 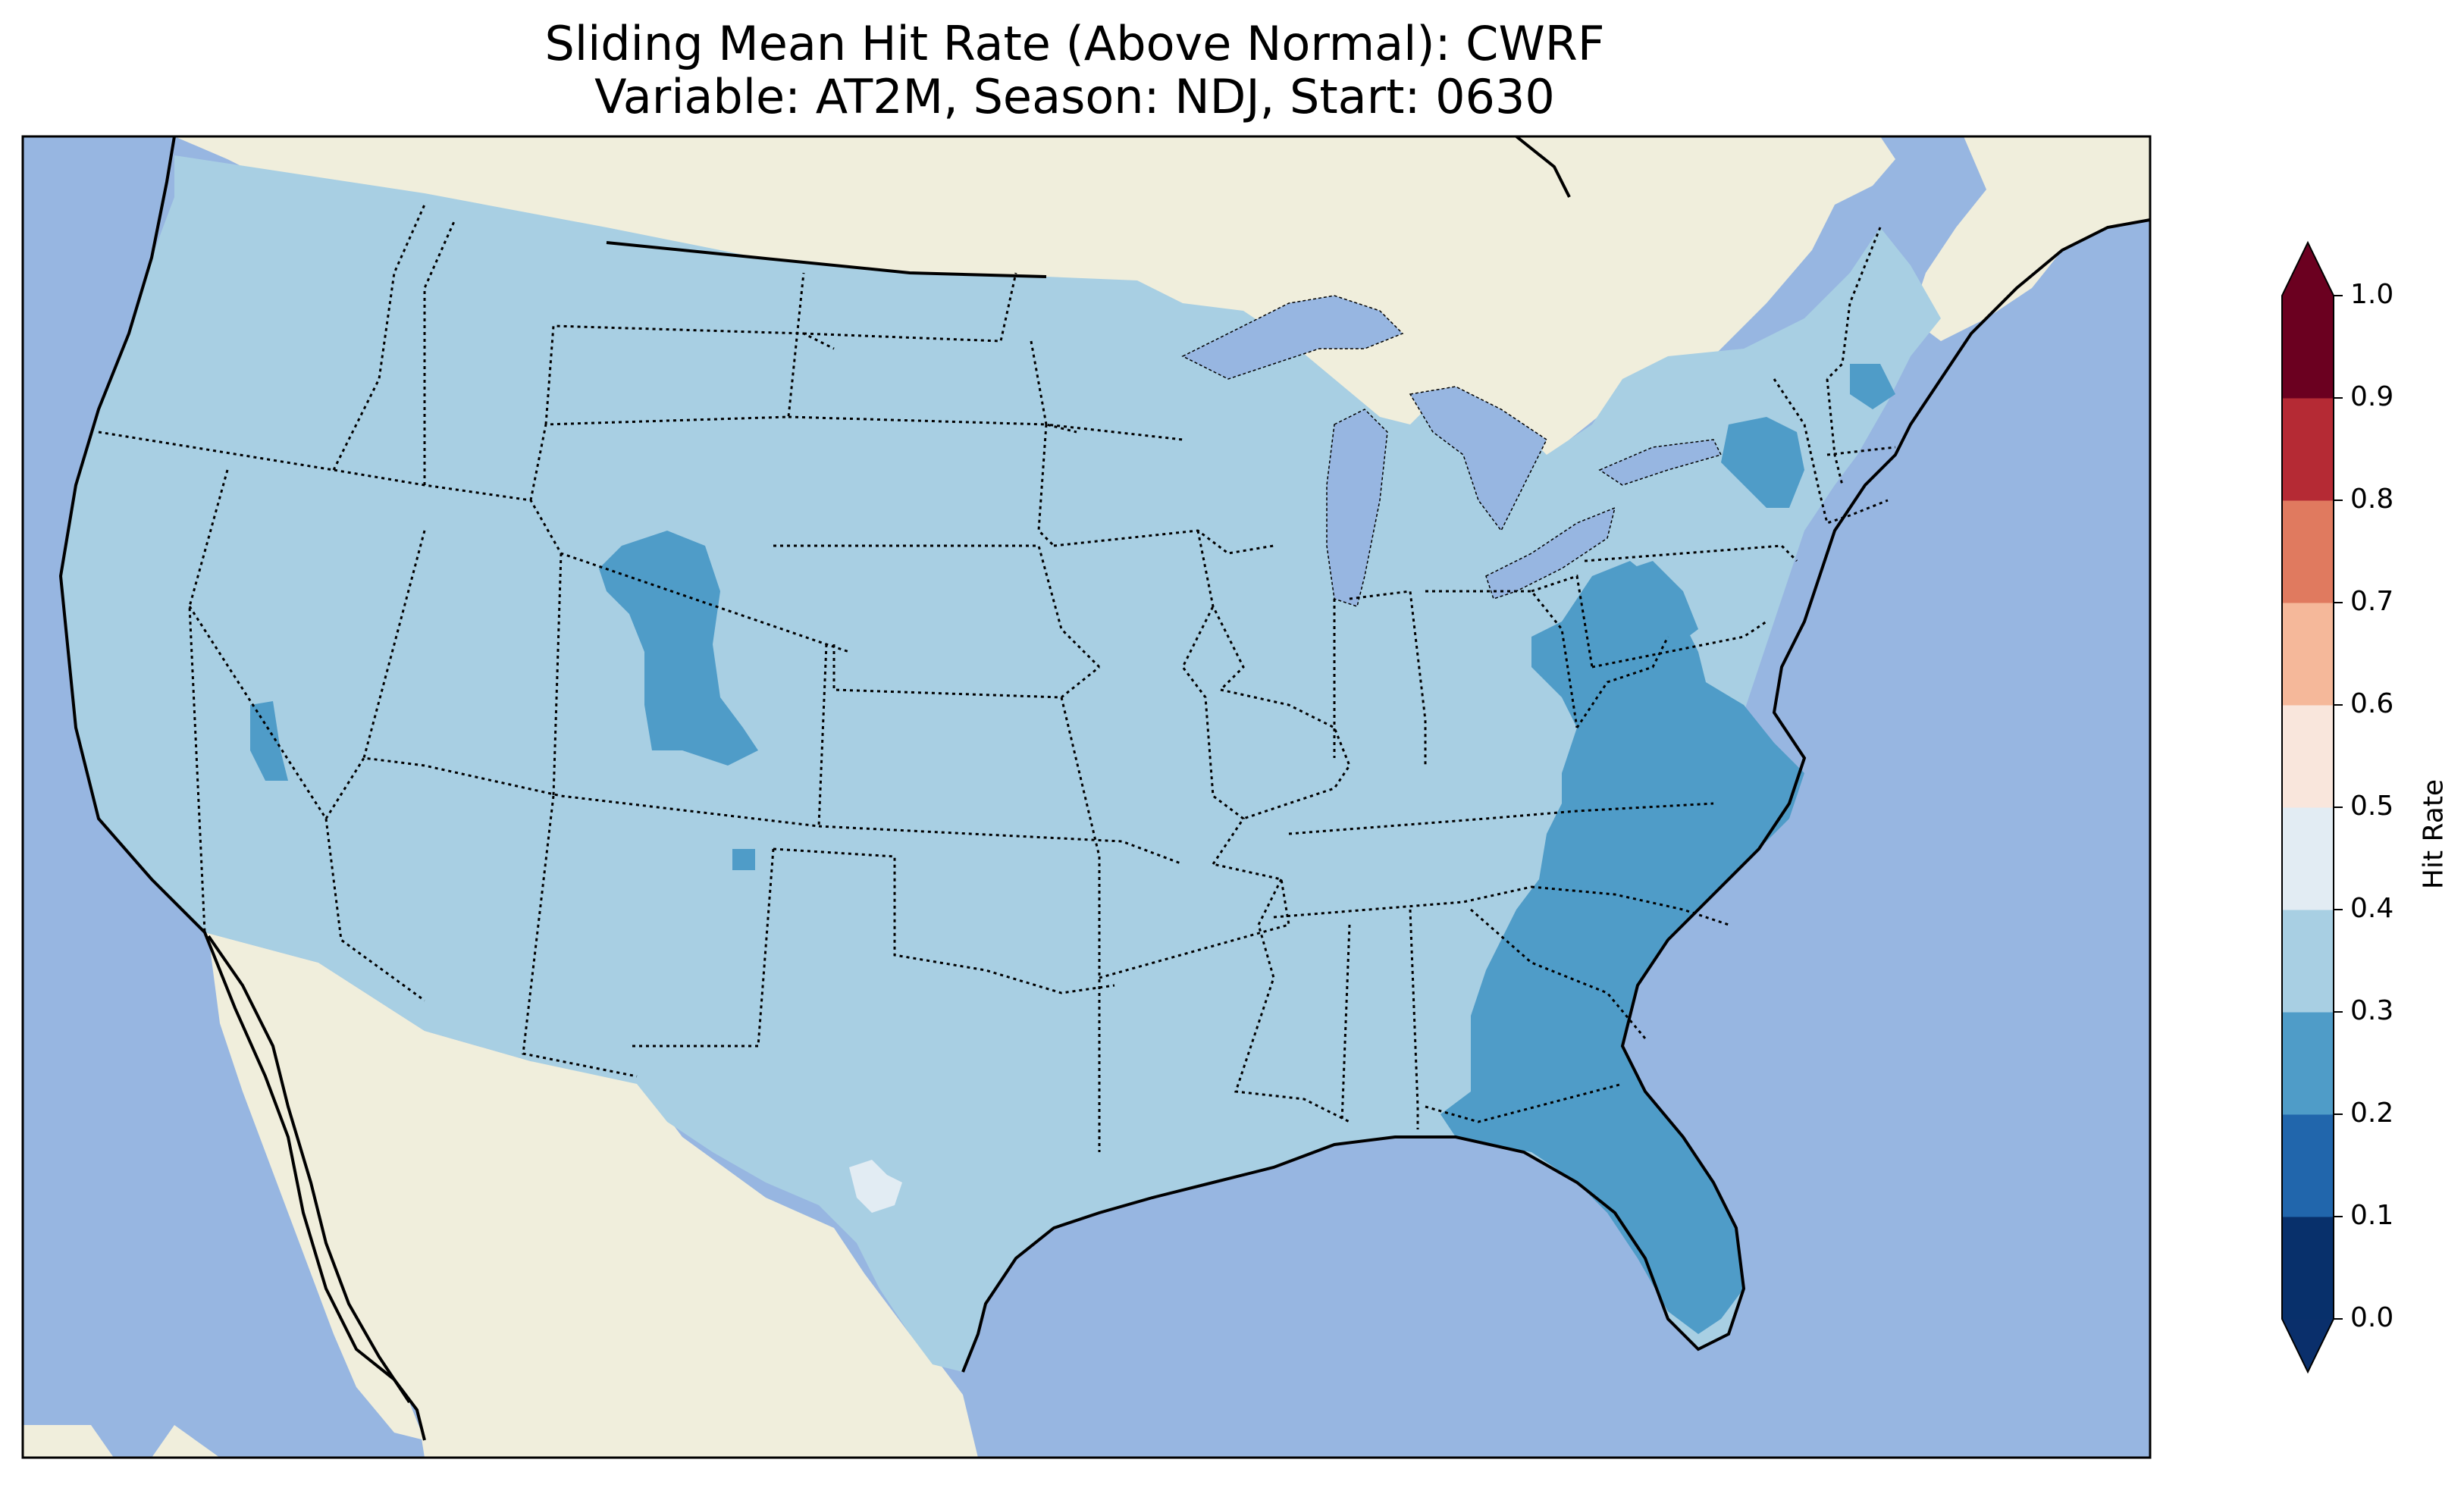 What do you see at coordinates (2372, 601) in the screenshot?
I see `colorbar-tick-label: 0.7` at bounding box center [2372, 601].